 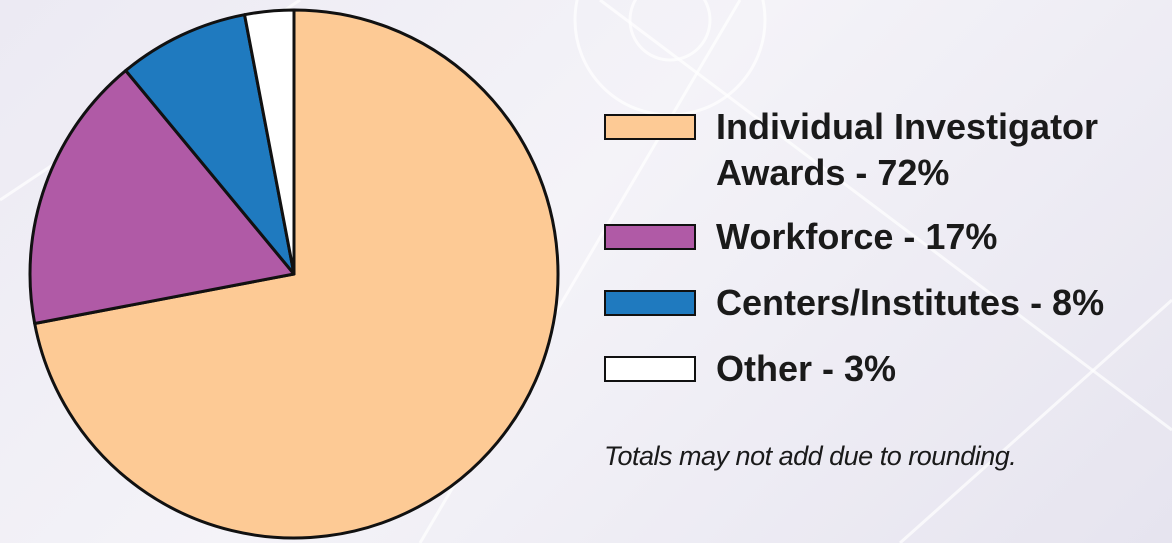 I want to click on legend-item-workforce: Workforce - 17%, so click(x=884, y=247).